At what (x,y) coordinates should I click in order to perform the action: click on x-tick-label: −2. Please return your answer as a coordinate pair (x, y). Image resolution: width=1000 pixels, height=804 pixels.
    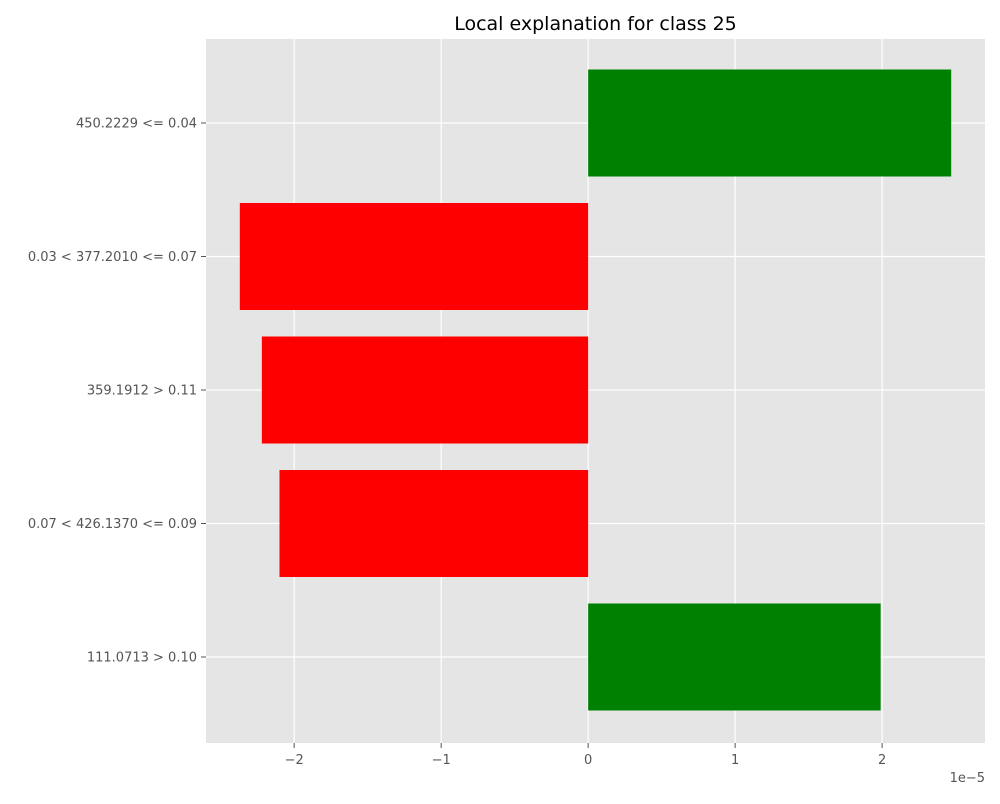
    Looking at the image, I should click on (294, 760).